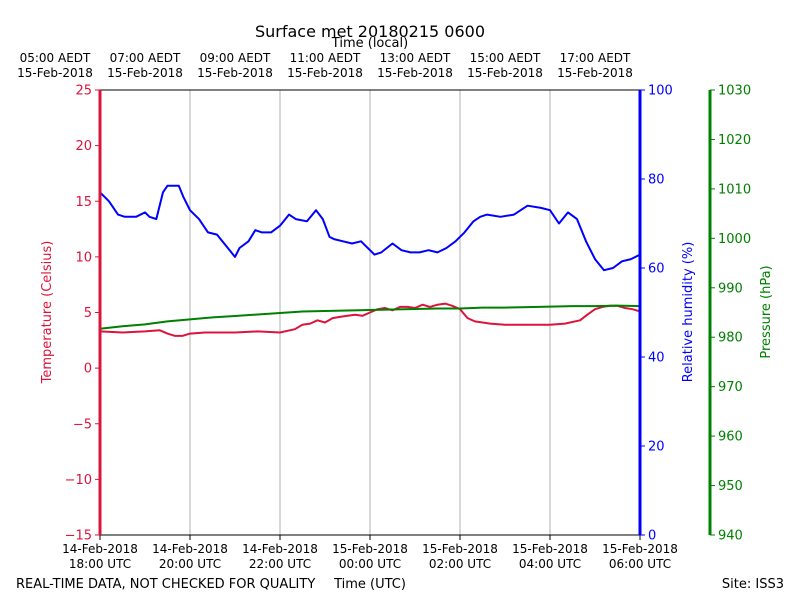 Image resolution: width=800 pixels, height=600 pixels. What do you see at coordinates (78, 480) in the screenshot?
I see `temperature-tick-label: −10` at bounding box center [78, 480].